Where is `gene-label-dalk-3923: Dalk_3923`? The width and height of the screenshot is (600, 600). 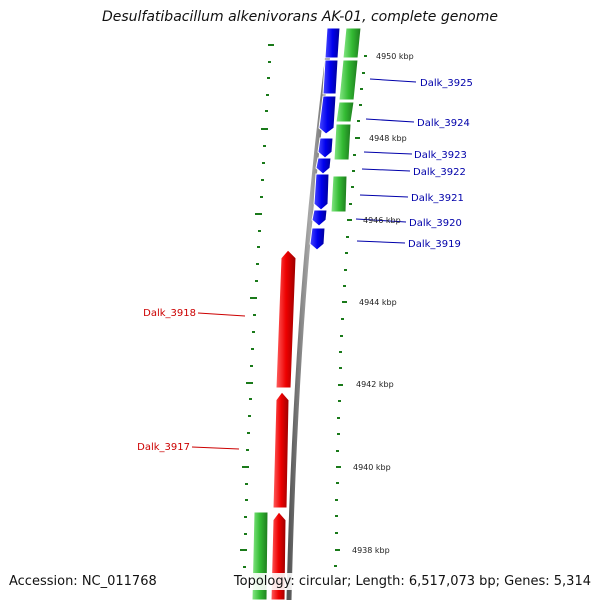 gene-label-dalk-3923: Dalk_3923 is located at coordinates (440, 155).